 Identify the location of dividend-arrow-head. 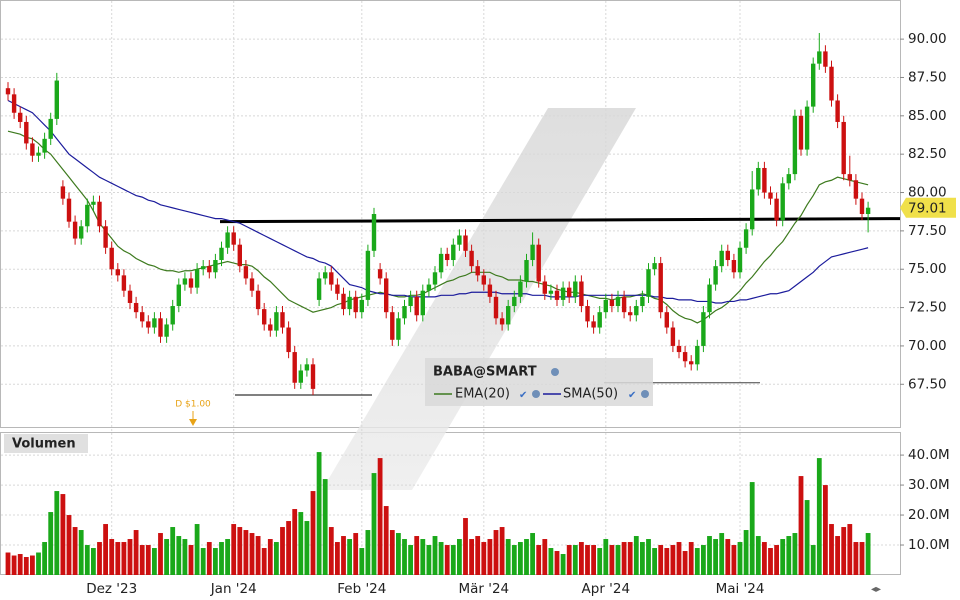
(193, 422).